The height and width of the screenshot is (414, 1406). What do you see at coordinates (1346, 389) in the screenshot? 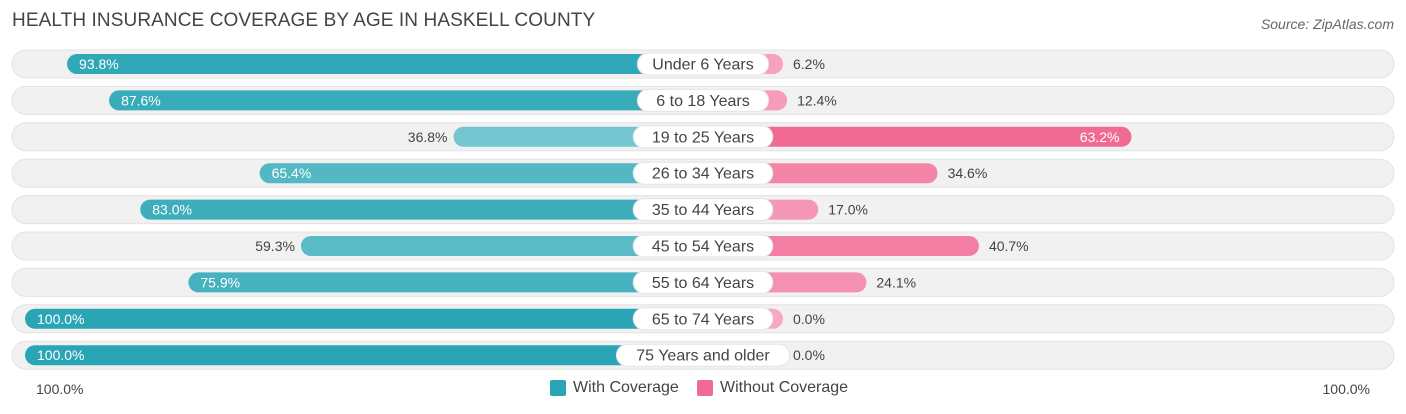
I see `axis-right-label: 100.0%` at bounding box center [1346, 389].